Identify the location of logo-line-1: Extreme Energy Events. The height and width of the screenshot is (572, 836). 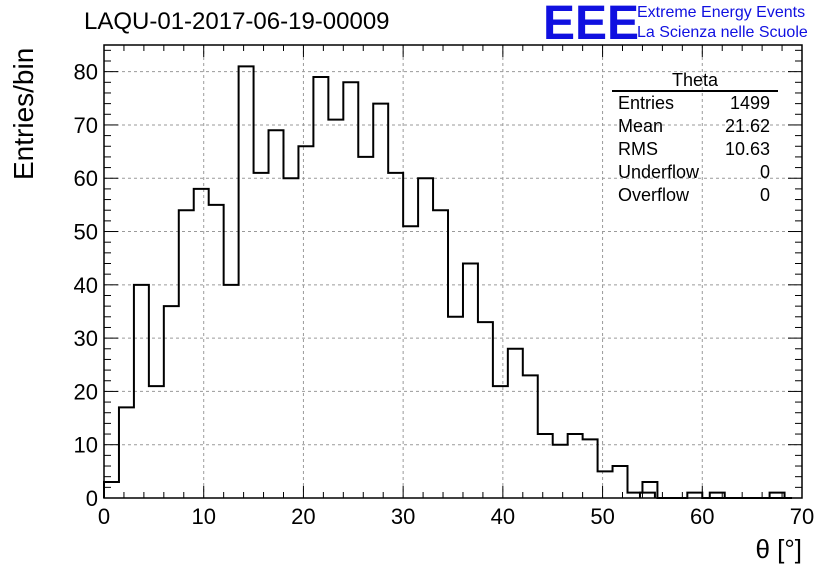
(721, 12).